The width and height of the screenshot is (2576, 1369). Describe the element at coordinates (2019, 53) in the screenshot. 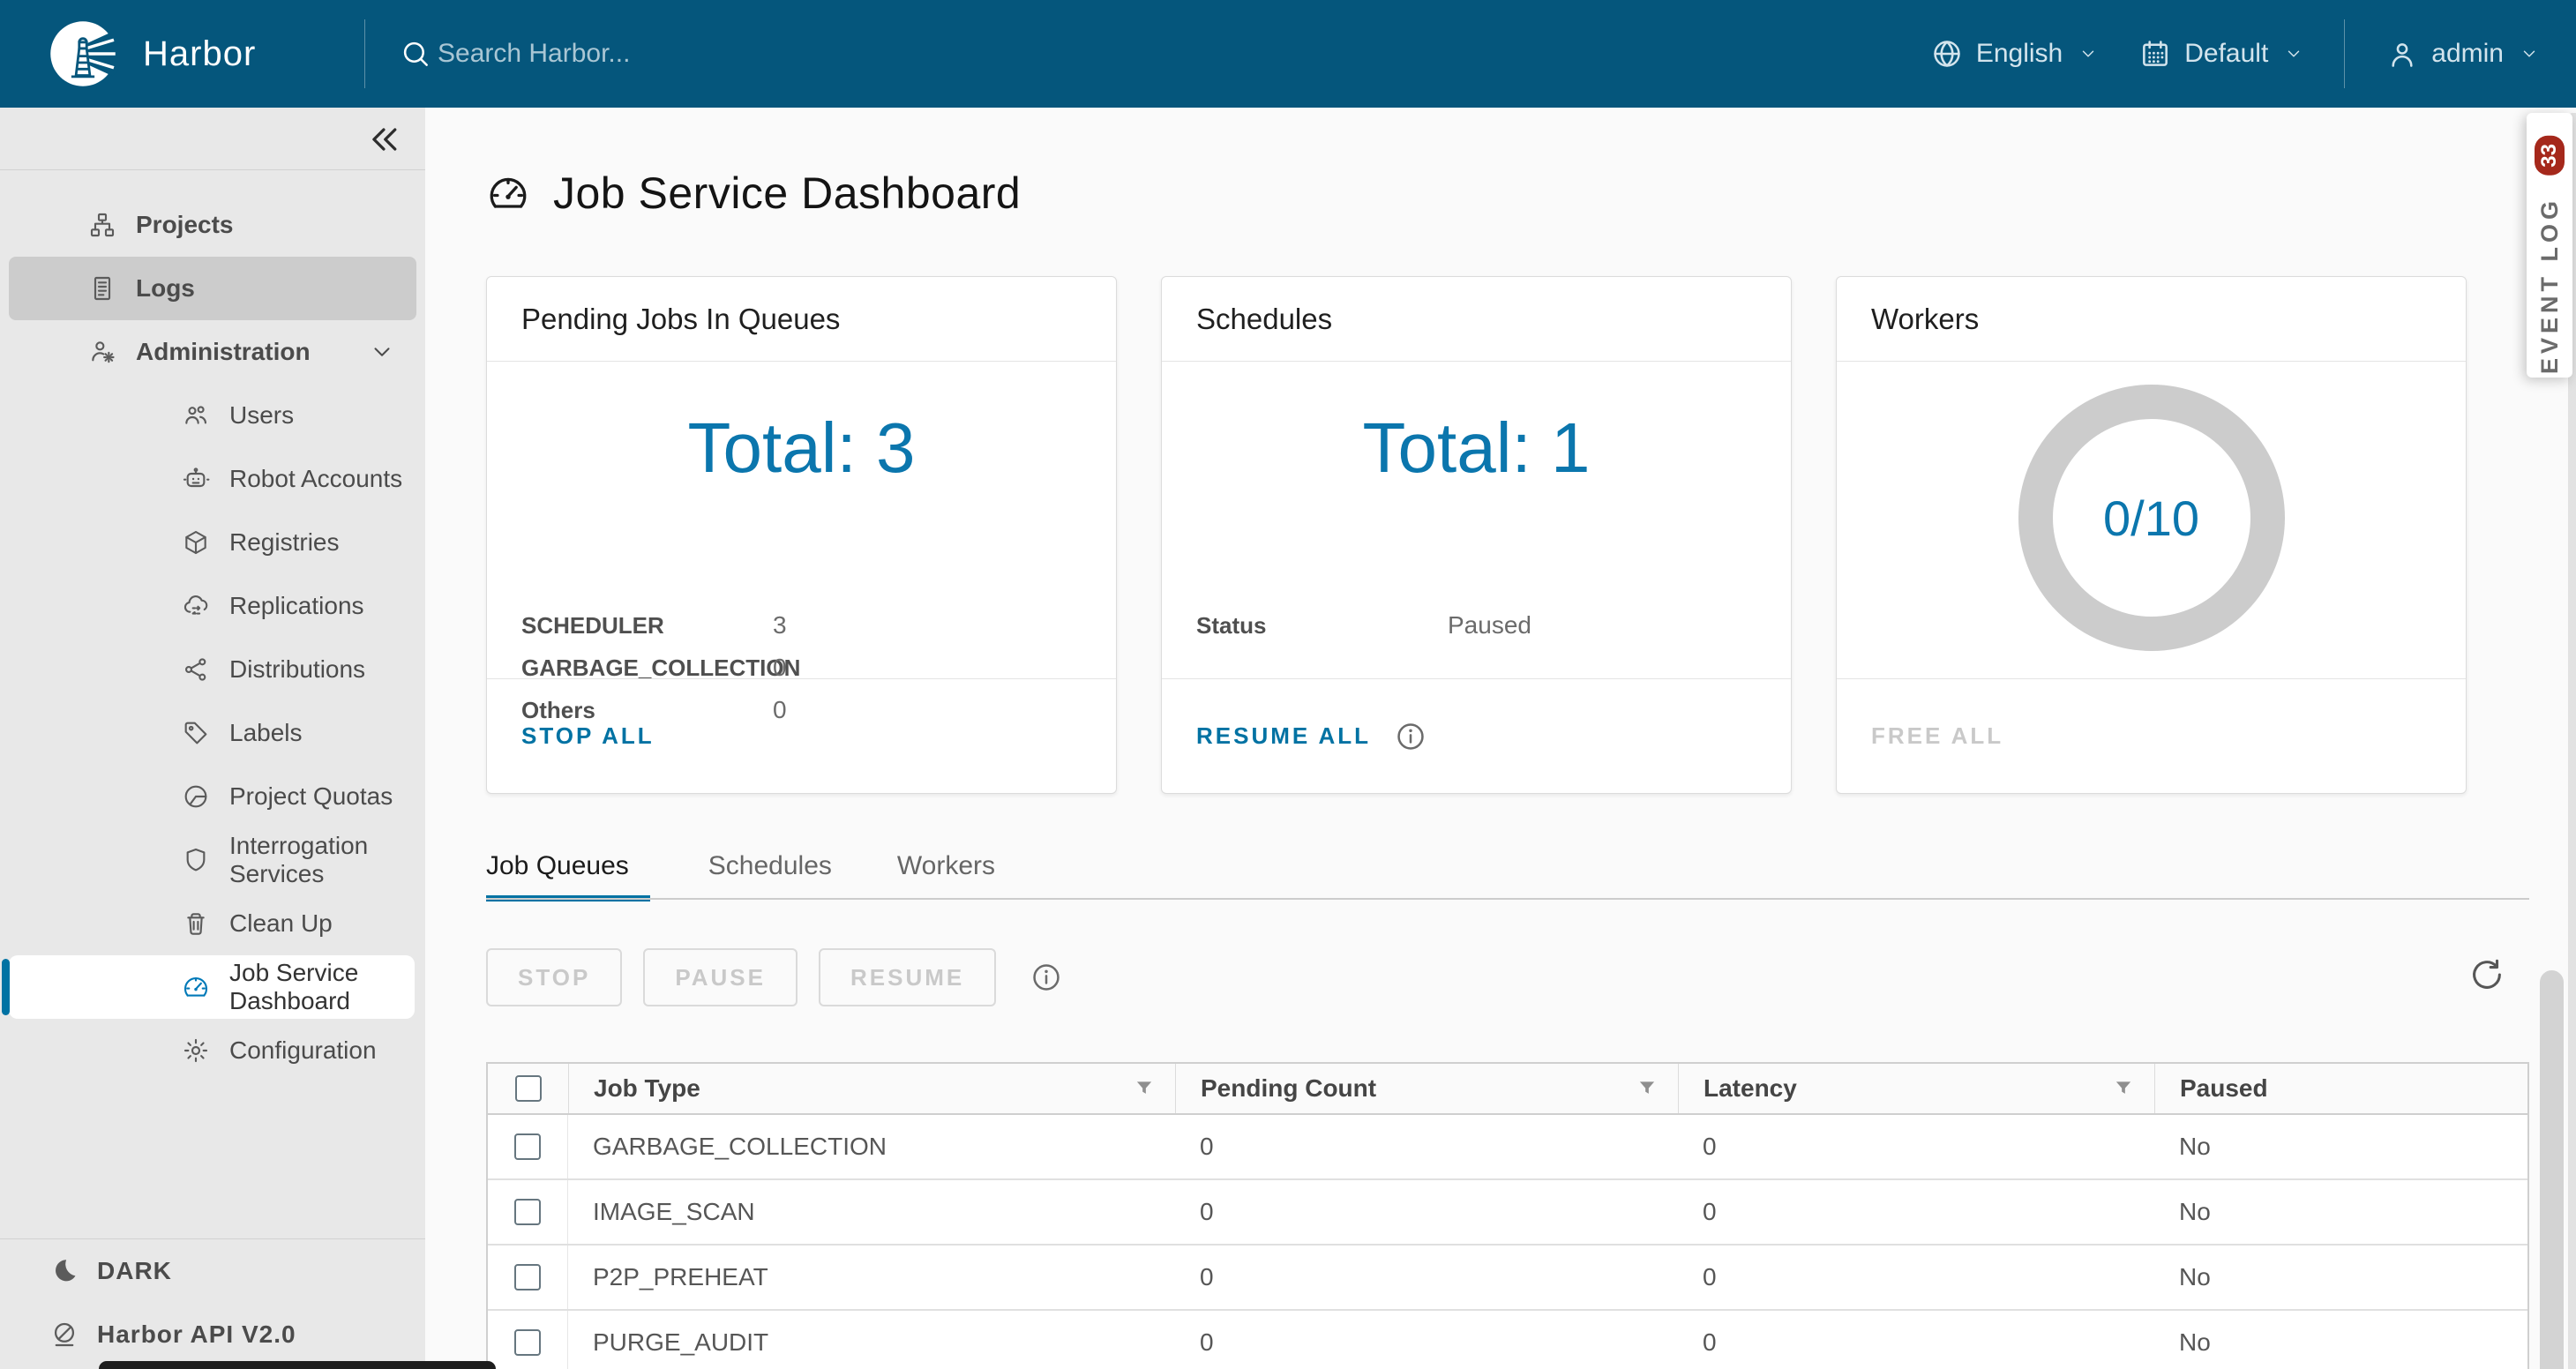

I see `language-label: English` at that location.